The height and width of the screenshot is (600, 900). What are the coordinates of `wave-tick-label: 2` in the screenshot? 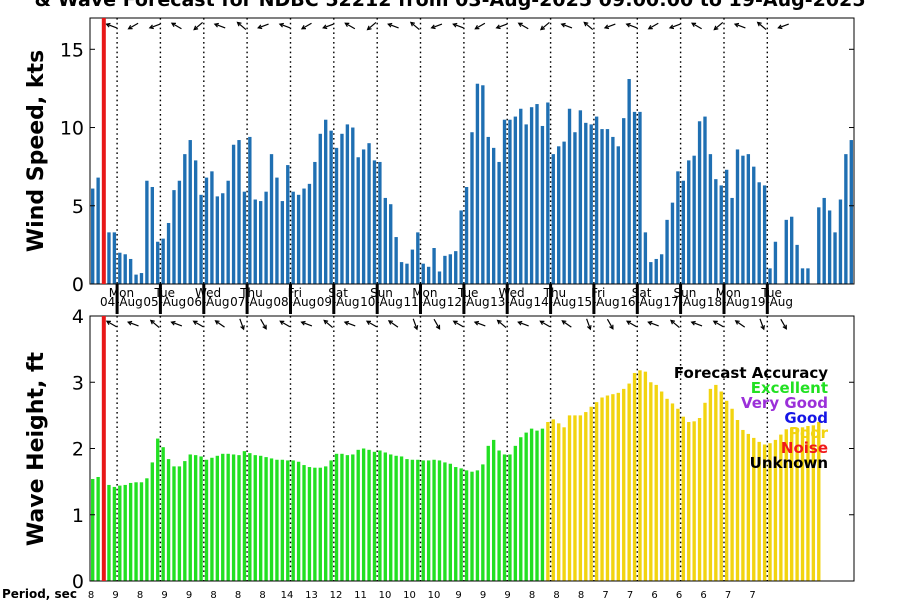 It's located at (78, 450).